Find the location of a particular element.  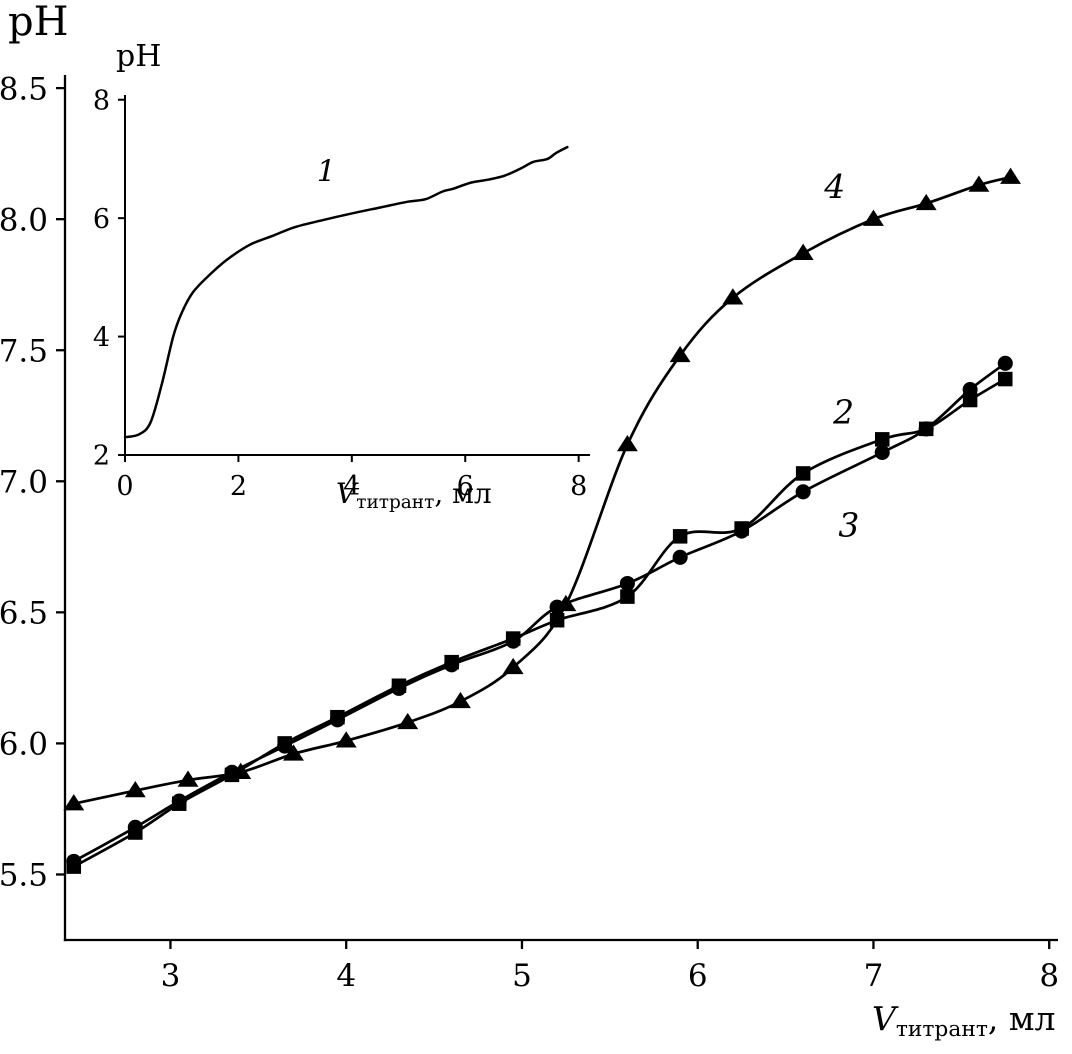

svg-text: 6.0 is located at coordinates (24, 745).